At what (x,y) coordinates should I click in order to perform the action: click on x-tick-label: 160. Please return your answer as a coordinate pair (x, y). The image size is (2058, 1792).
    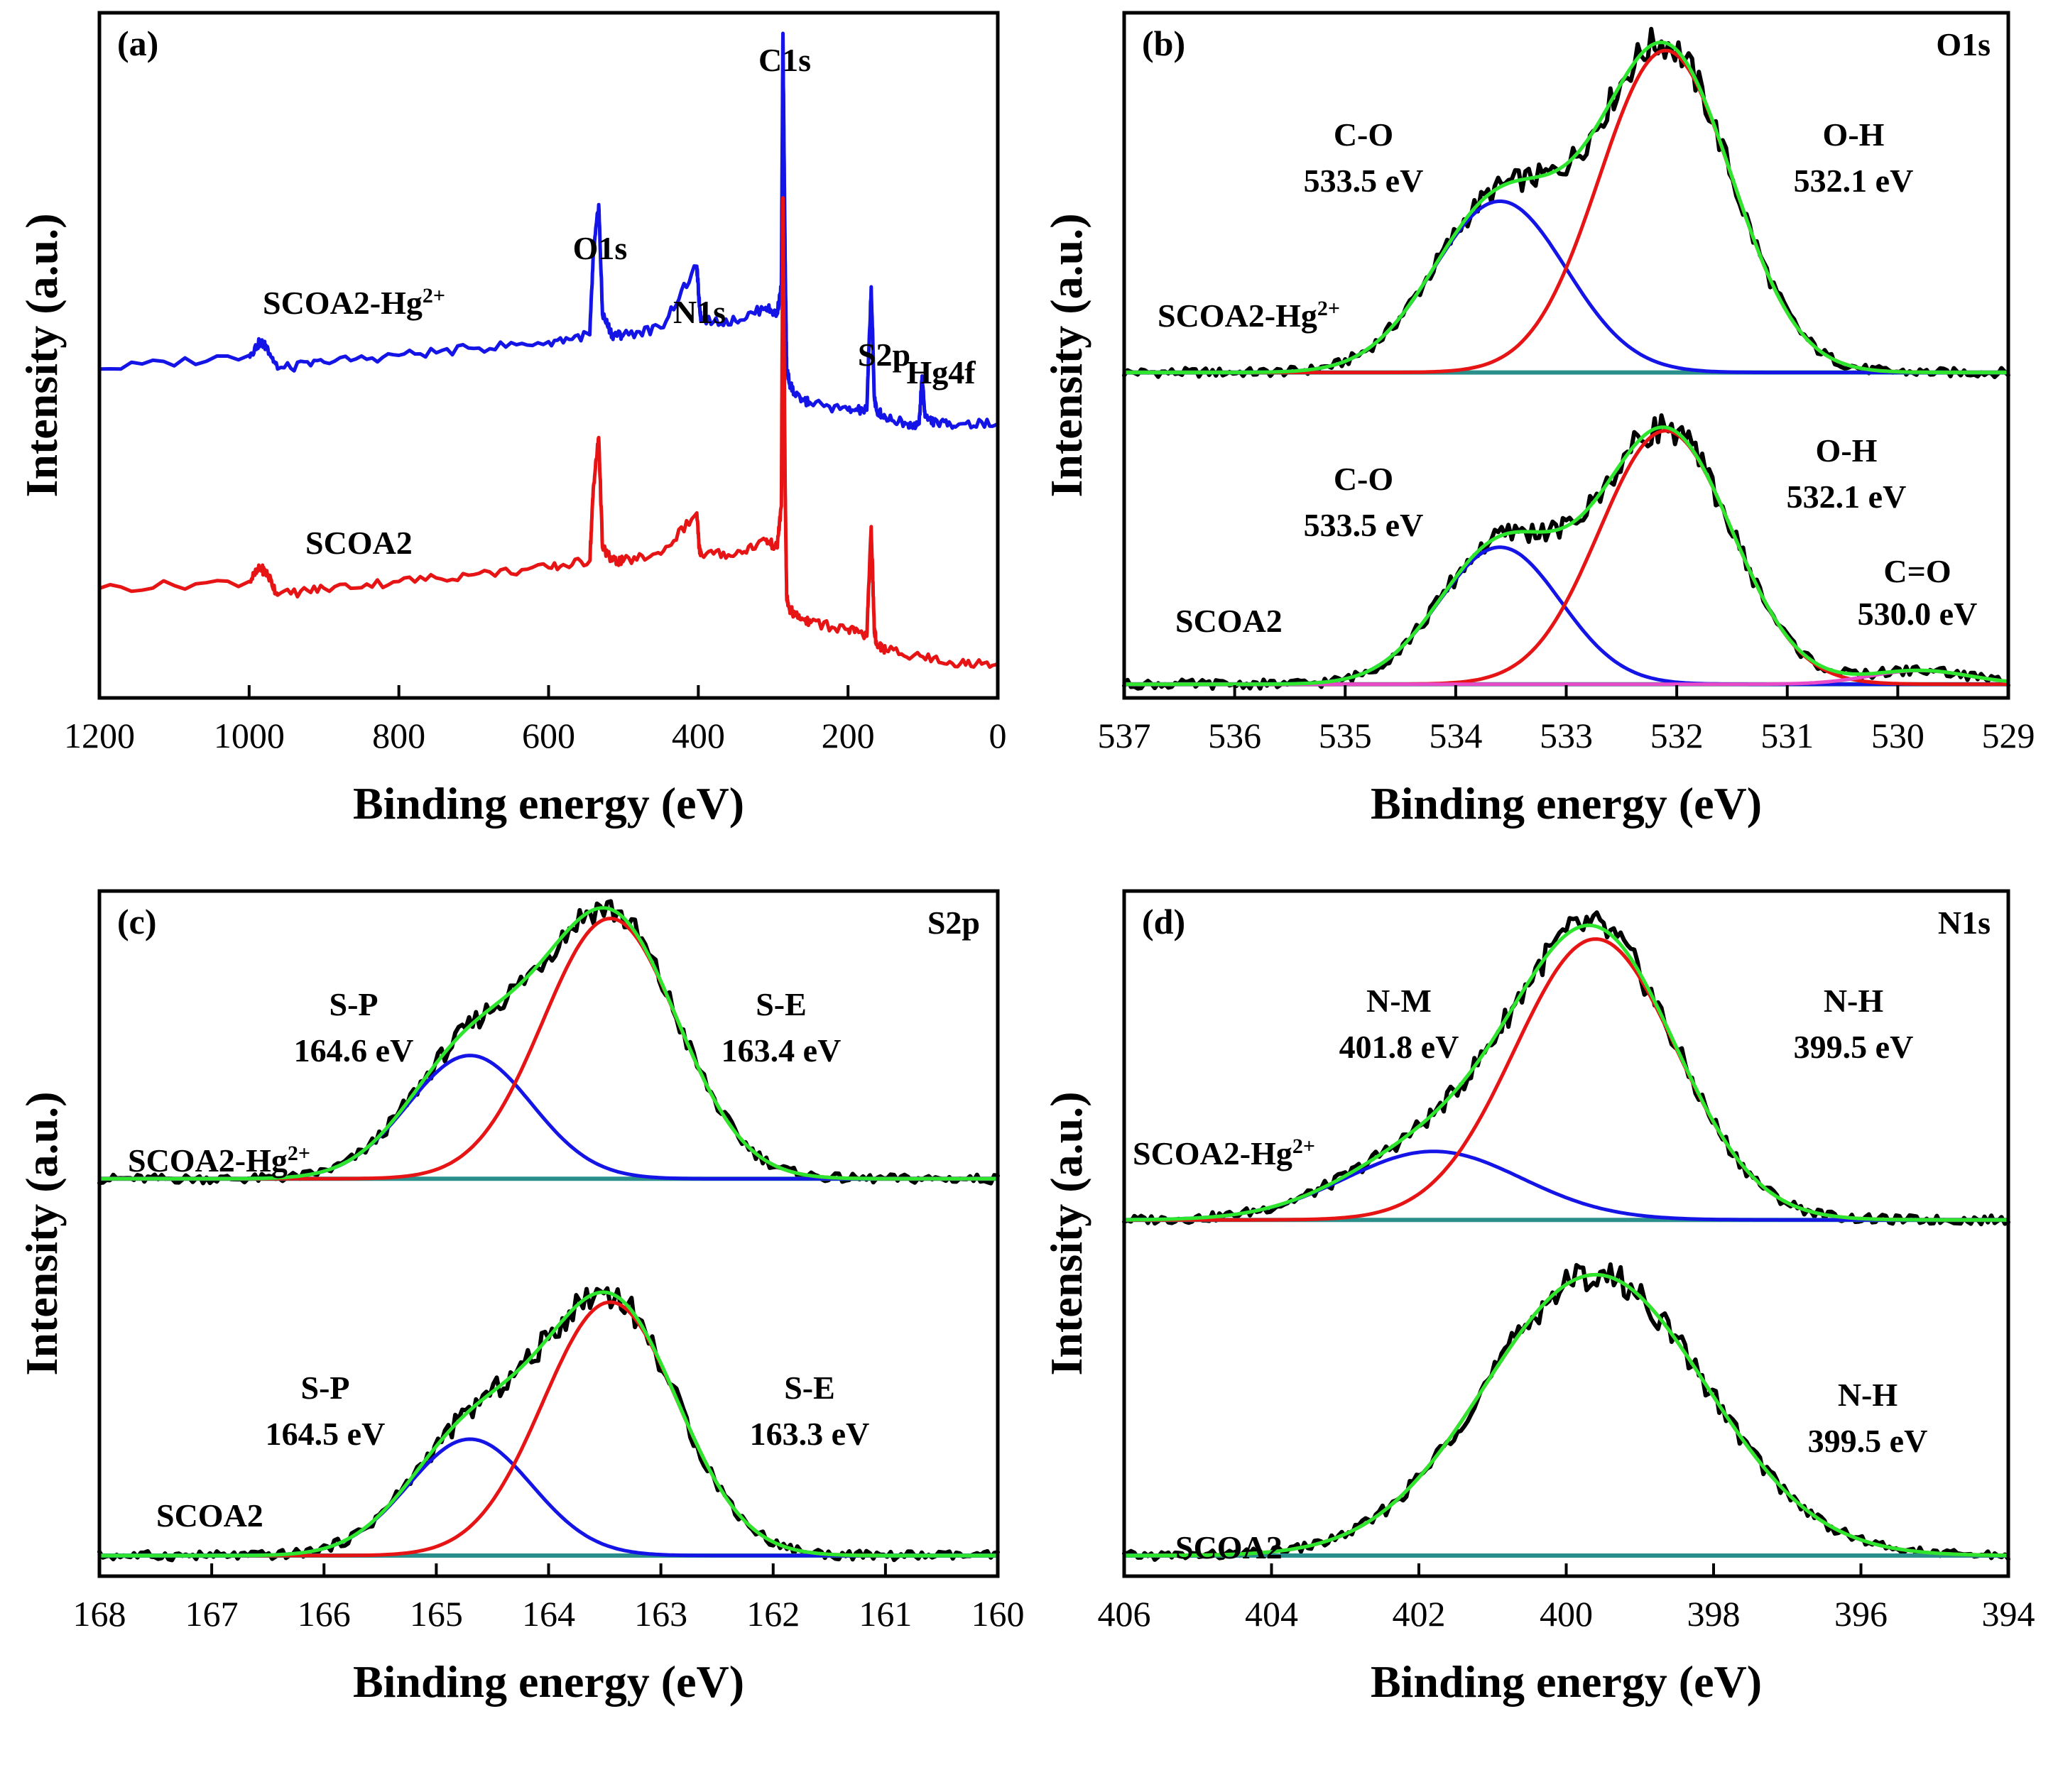
    Looking at the image, I should click on (998, 1614).